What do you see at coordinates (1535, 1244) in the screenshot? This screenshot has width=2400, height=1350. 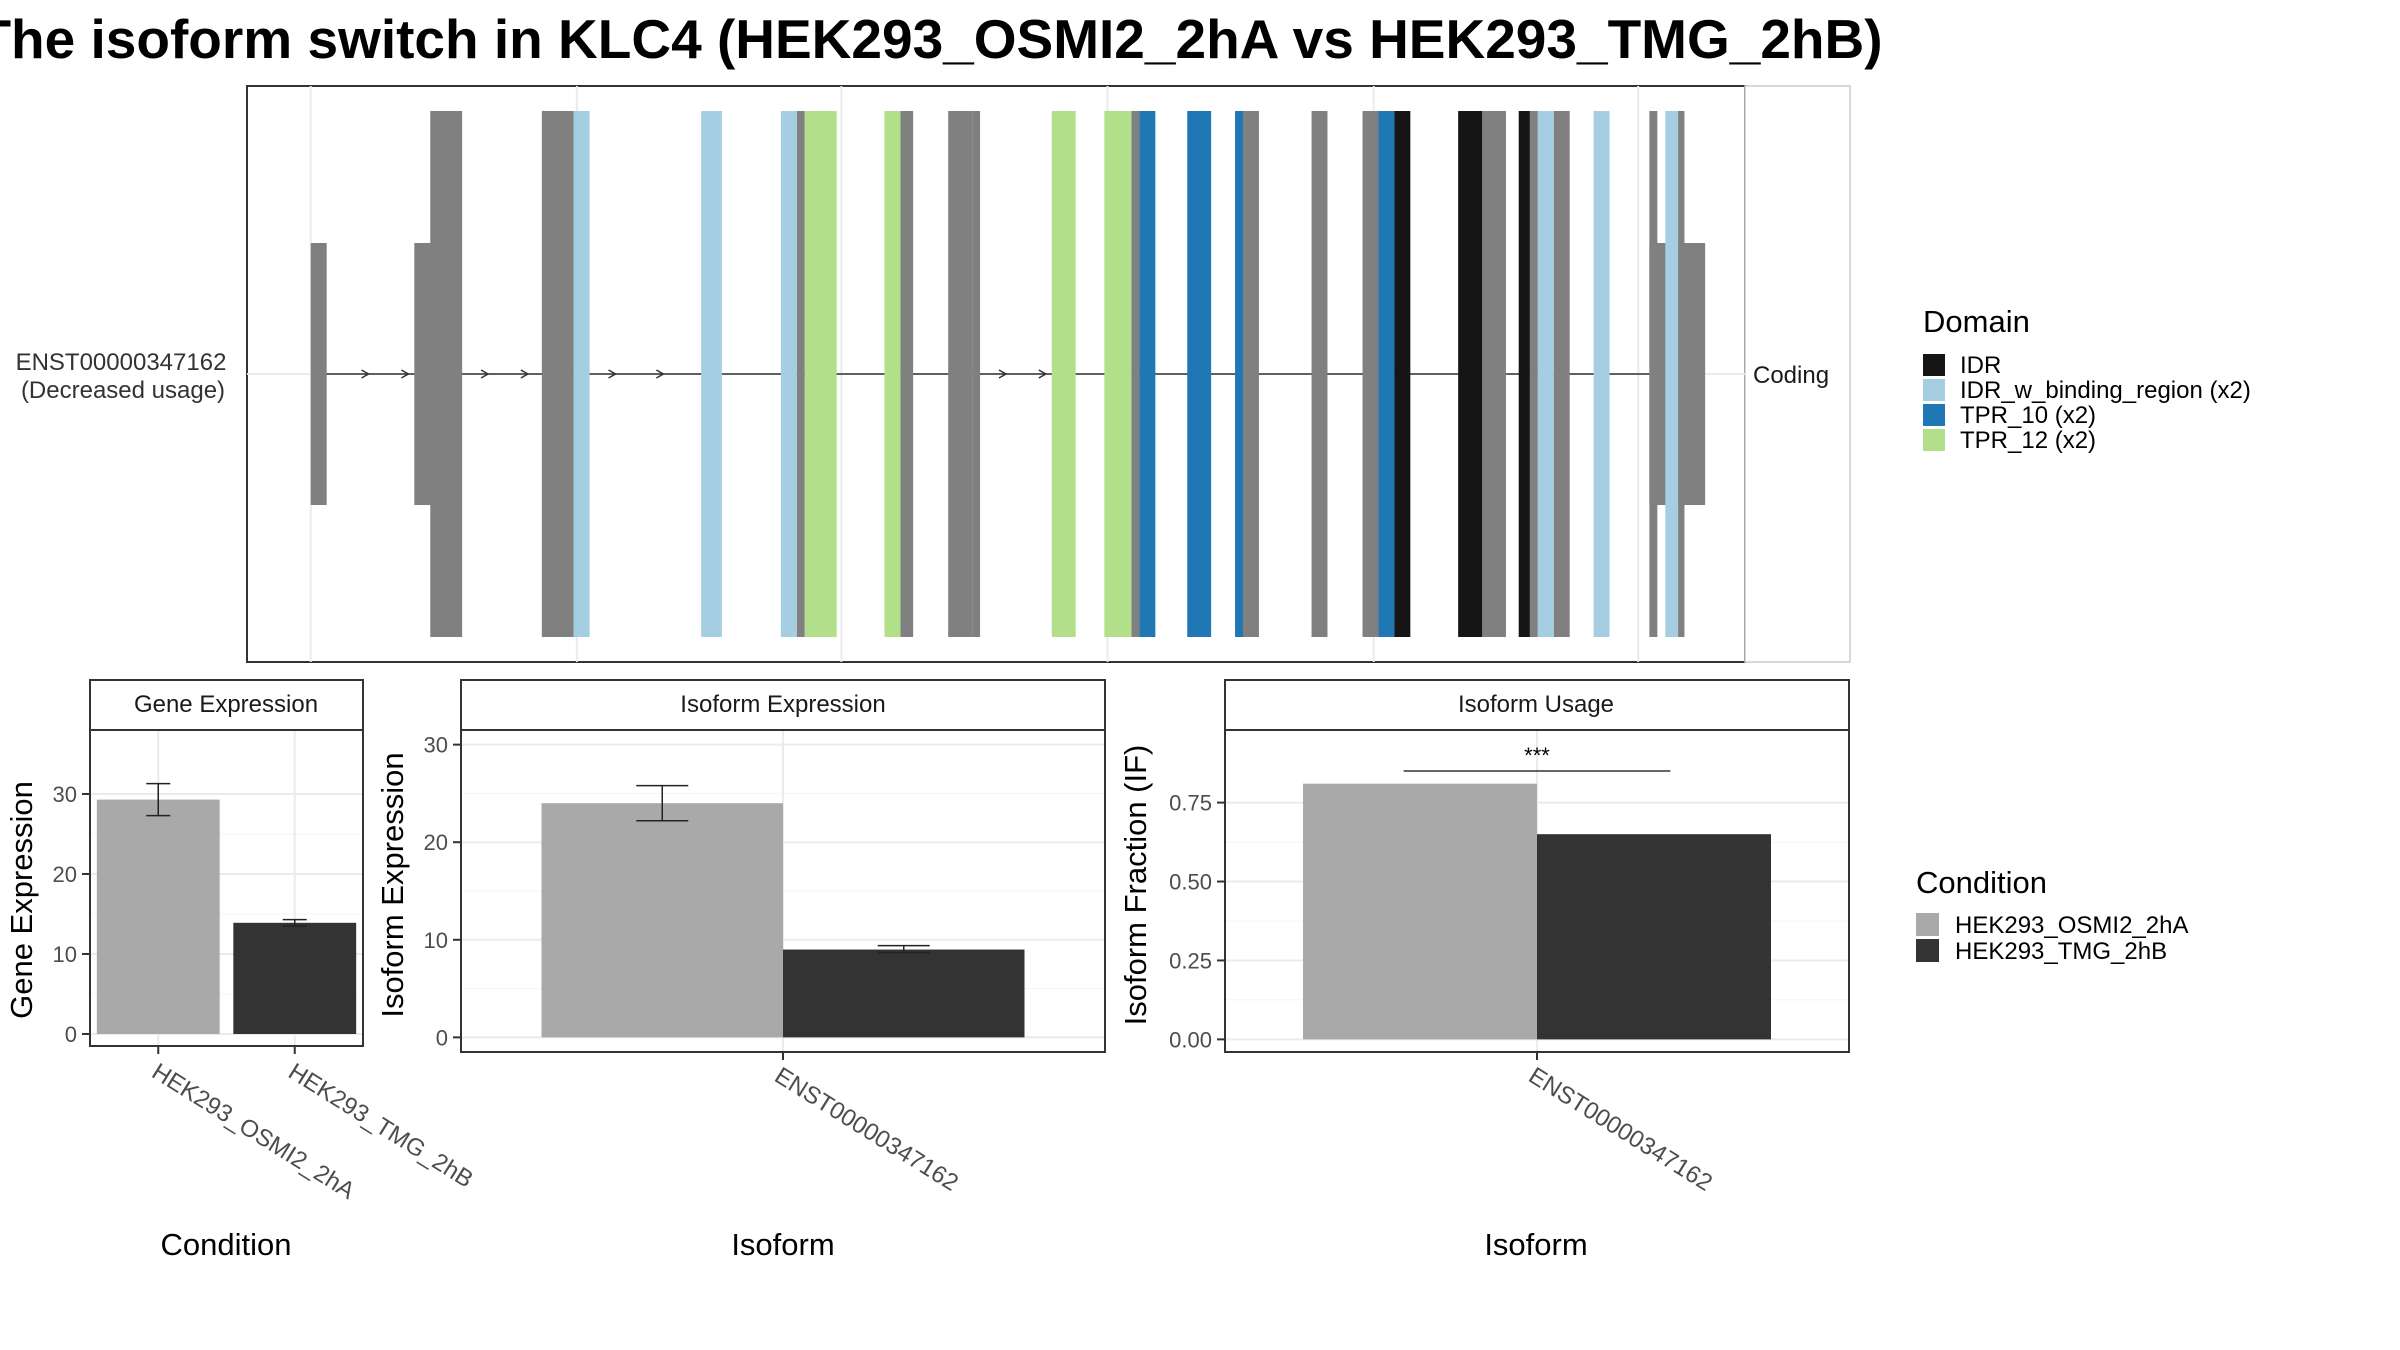 I see `isoform-usage-x-axis-title: Isoform` at bounding box center [1535, 1244].